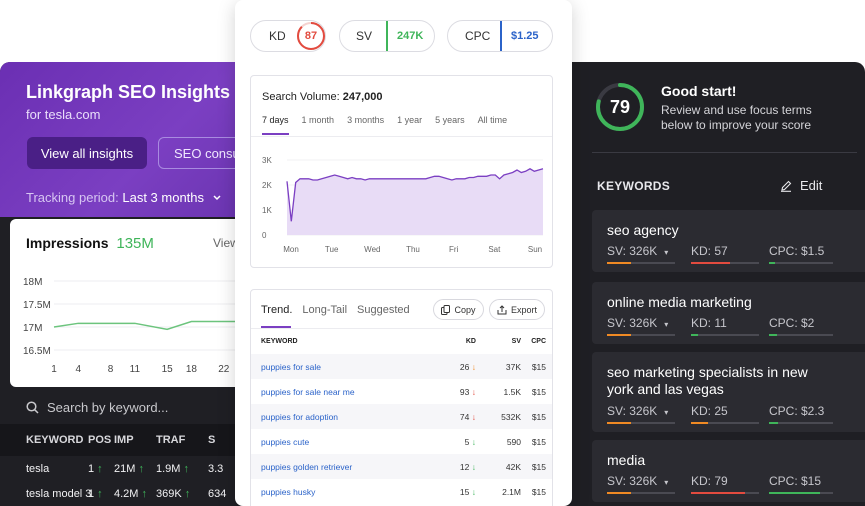 The height and width of the screenshot is (506, 865). I want to click on keyword-link: puppies golden retriever, so click(307, 467).